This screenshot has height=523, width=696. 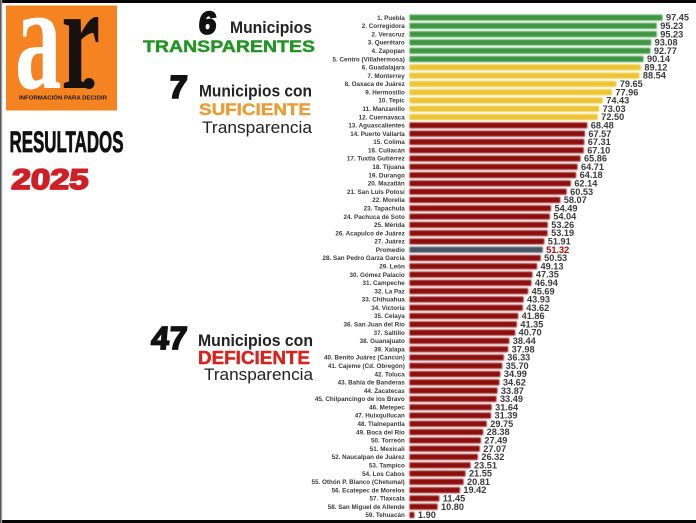 What do you see at coordinates (366, 366) in the screenshot?
I see `svg-text: 41. Cajeme (Cd. Obregón)` at bounding box center [366, 366].